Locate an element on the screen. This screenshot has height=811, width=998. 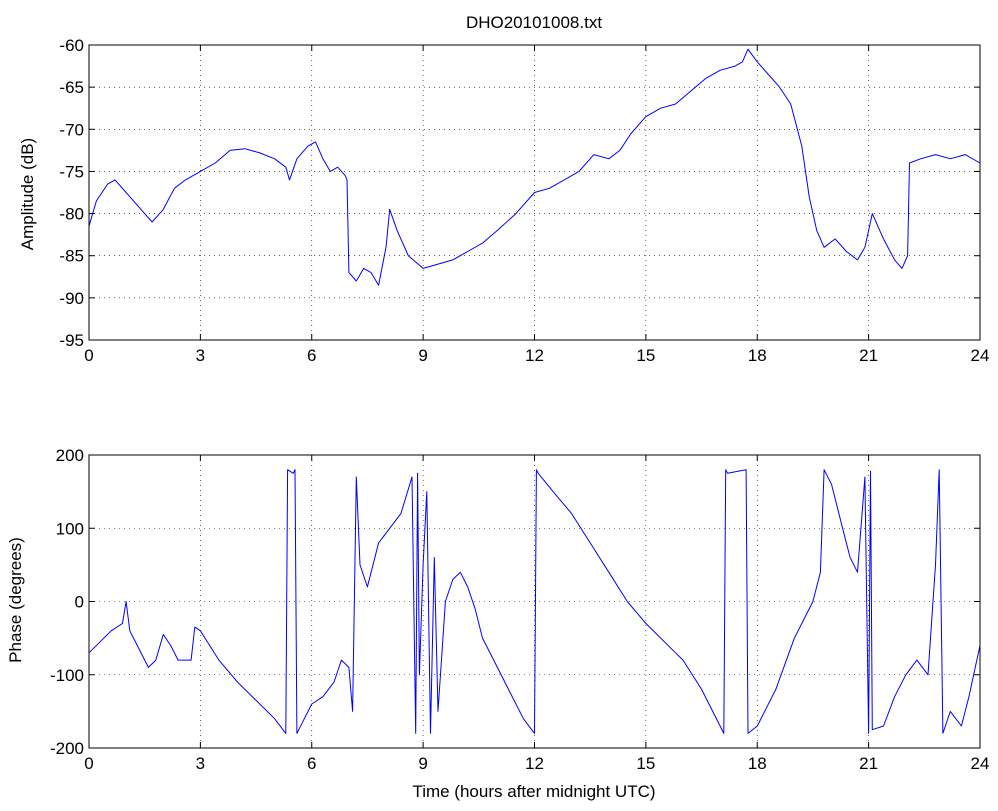
y-tick-label: 100 is located at coordinates (70, 528).